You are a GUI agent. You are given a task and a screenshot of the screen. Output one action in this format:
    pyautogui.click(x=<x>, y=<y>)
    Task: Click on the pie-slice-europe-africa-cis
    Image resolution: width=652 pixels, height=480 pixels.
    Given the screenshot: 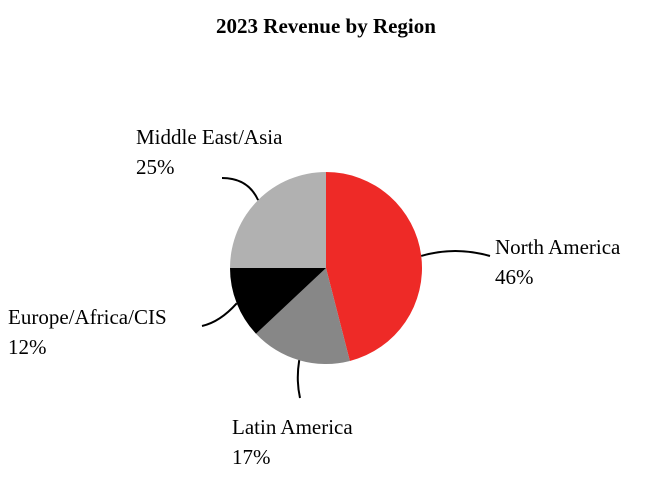 What is the action you would take?
    pyautogui.click(x=278, y=301)
    